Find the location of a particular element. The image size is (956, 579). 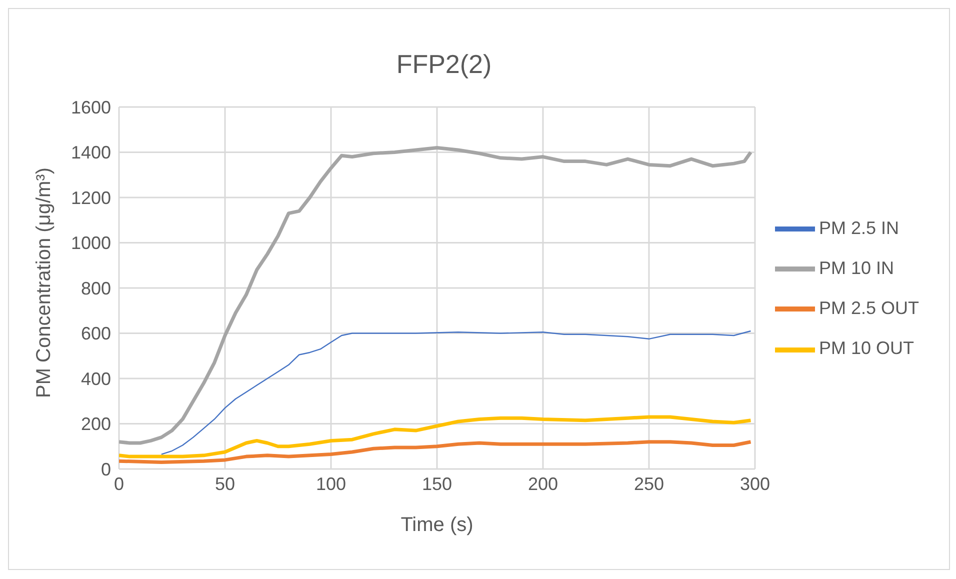

x-tick-label: 200 is located at coordinates (543, 484).